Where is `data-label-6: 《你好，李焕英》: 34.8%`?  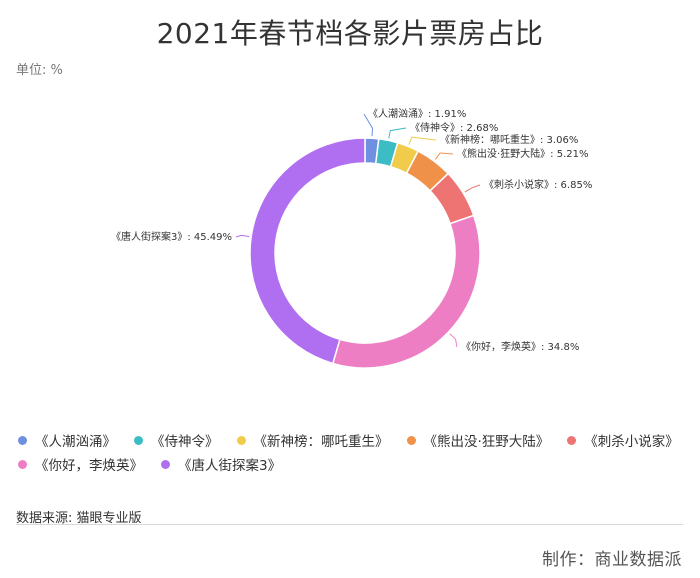
data-label-6: 《你好，李焕英》: 34.8% is located at coordinates (520, 346).